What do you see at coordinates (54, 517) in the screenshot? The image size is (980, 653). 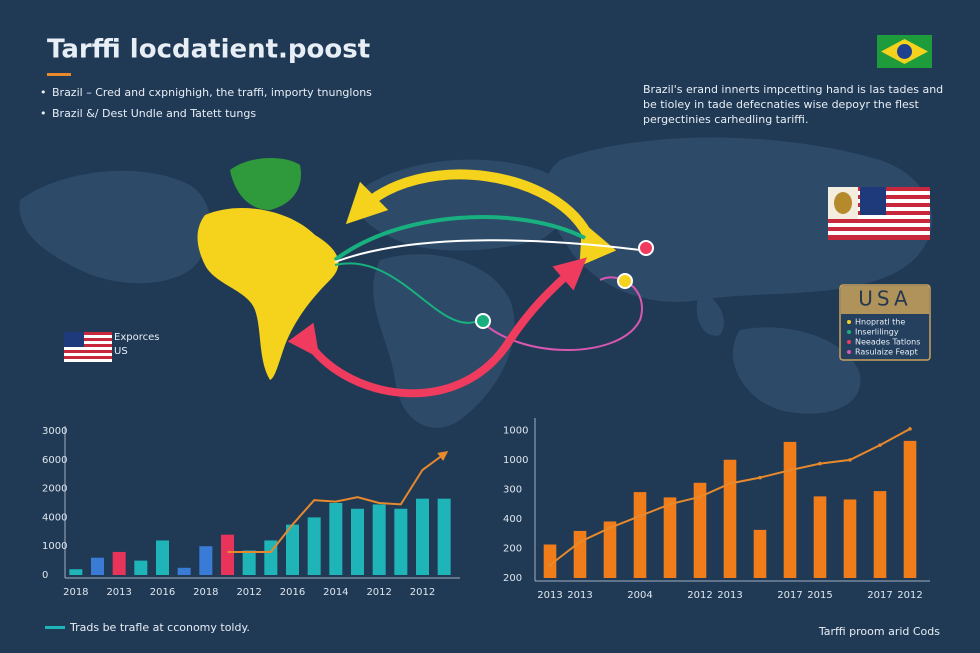 I see `y-tick-label: 4000` at bounding box center [54, 517].